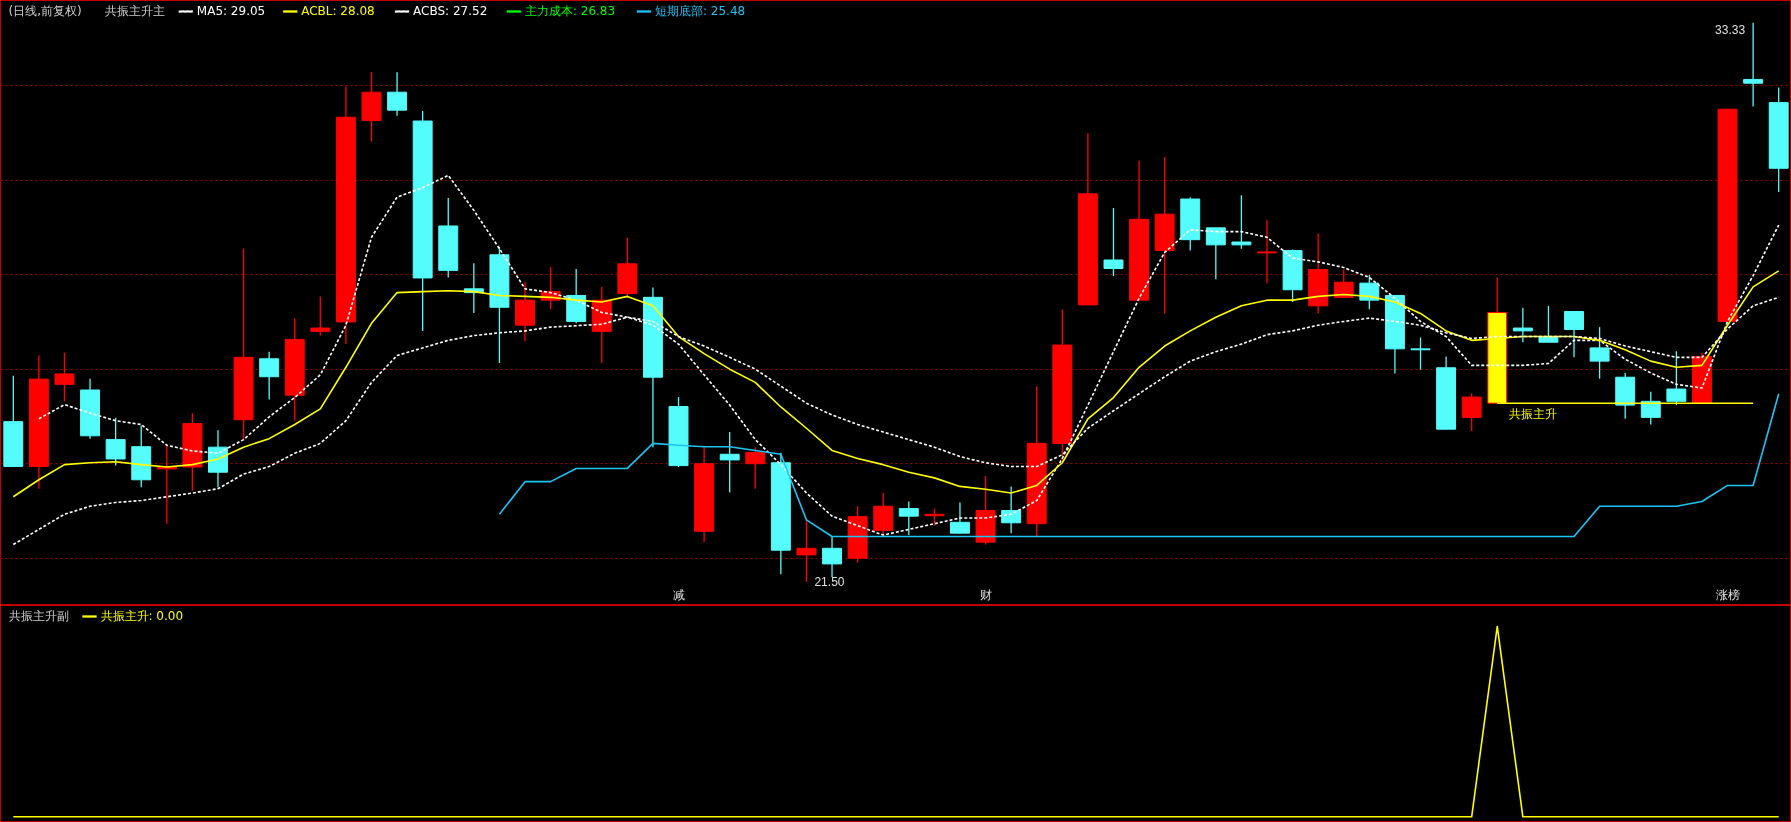 The width and height of the screenshot is (1791, 822). Describe the element at coordinates (338, 10) in the screenshot. I see `legend-label: ACBL: 28.08` at that location.